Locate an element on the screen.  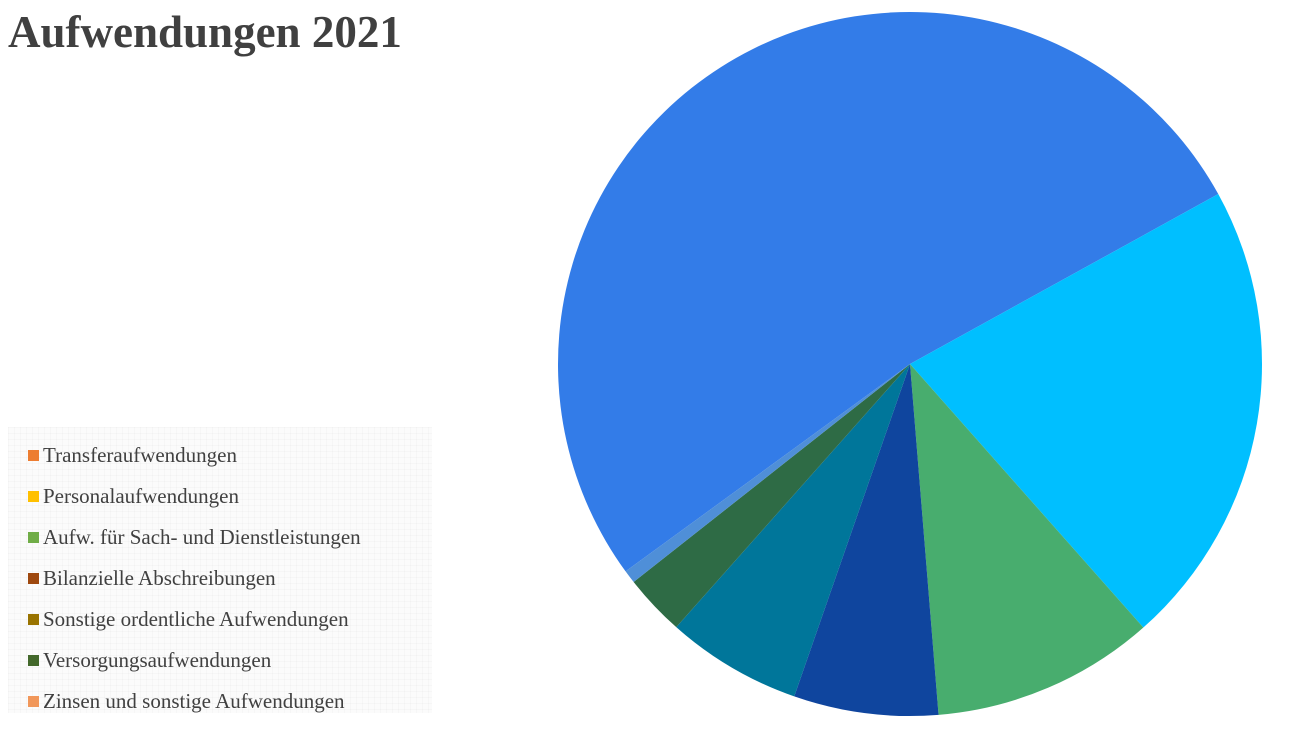
legend-item: Aufw. für Sach- und Dienstleistungen is located at coordinates (230, 537).